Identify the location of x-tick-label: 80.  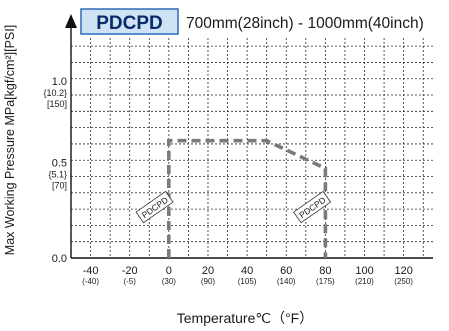
(325, 271).